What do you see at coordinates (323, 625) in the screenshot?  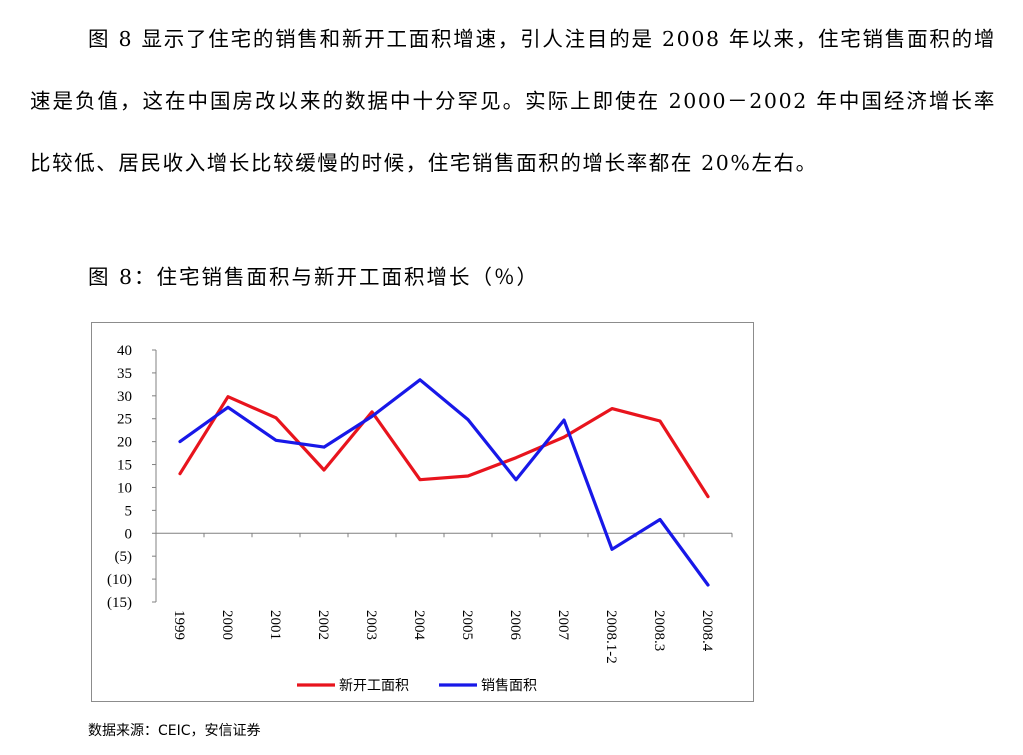 I see `x-tick-label: 2002` at bounding box center [323, 625].